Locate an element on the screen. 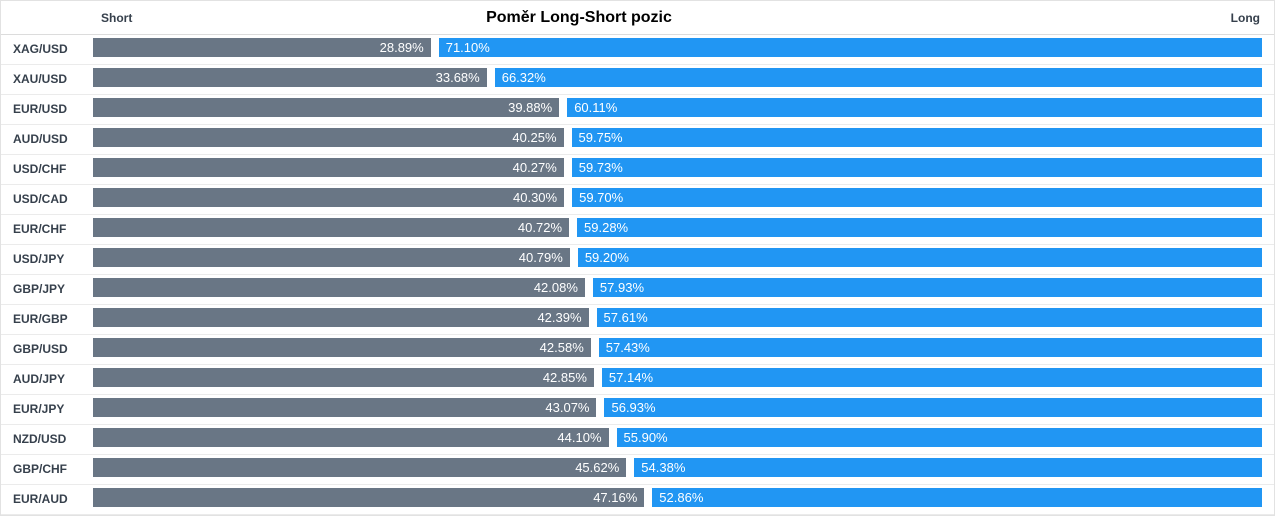 This screenshot has width=1275, height=518. chart-row: USD/JPY 40.79% 59.20% is located at coordinates (637, 260).